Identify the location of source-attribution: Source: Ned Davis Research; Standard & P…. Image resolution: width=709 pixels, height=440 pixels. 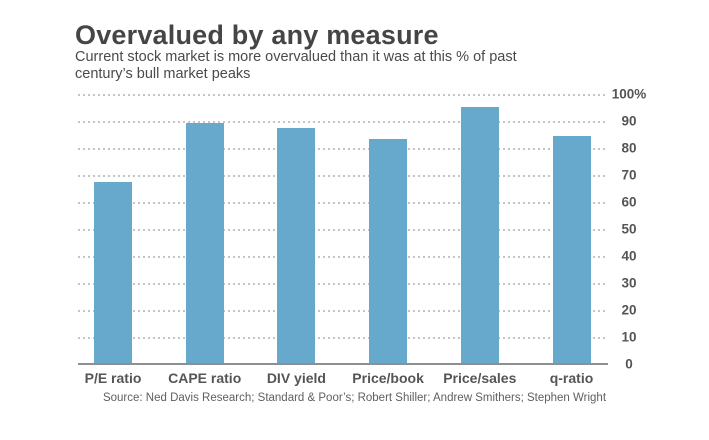
(354, 398).